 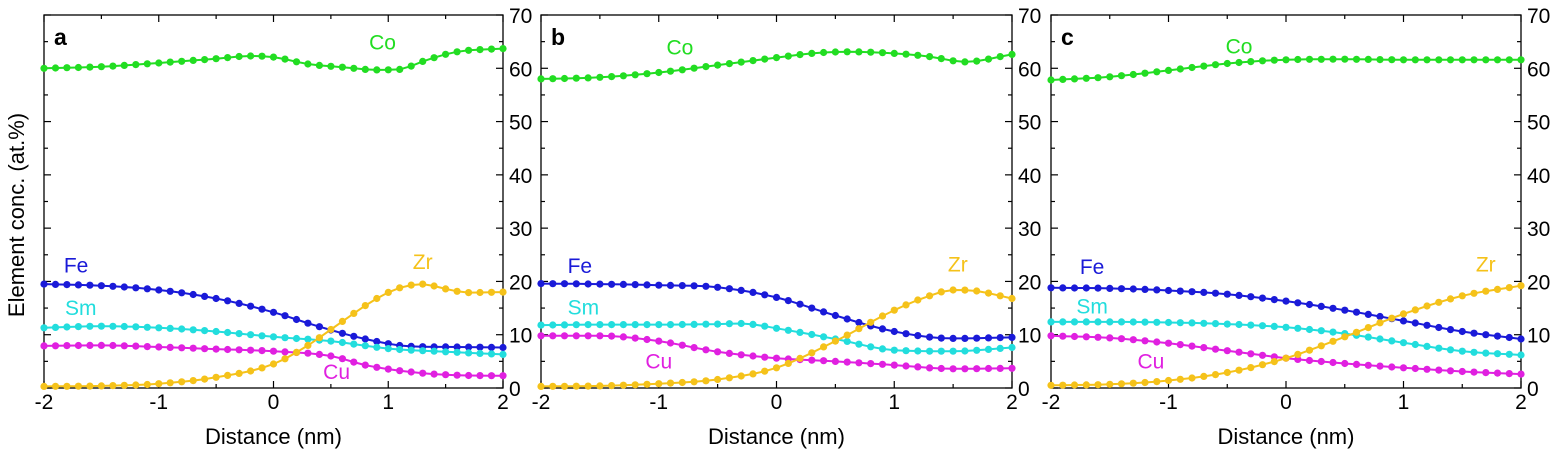 I want to click on annotation-fe: Fe, so click(x=580, y=266).